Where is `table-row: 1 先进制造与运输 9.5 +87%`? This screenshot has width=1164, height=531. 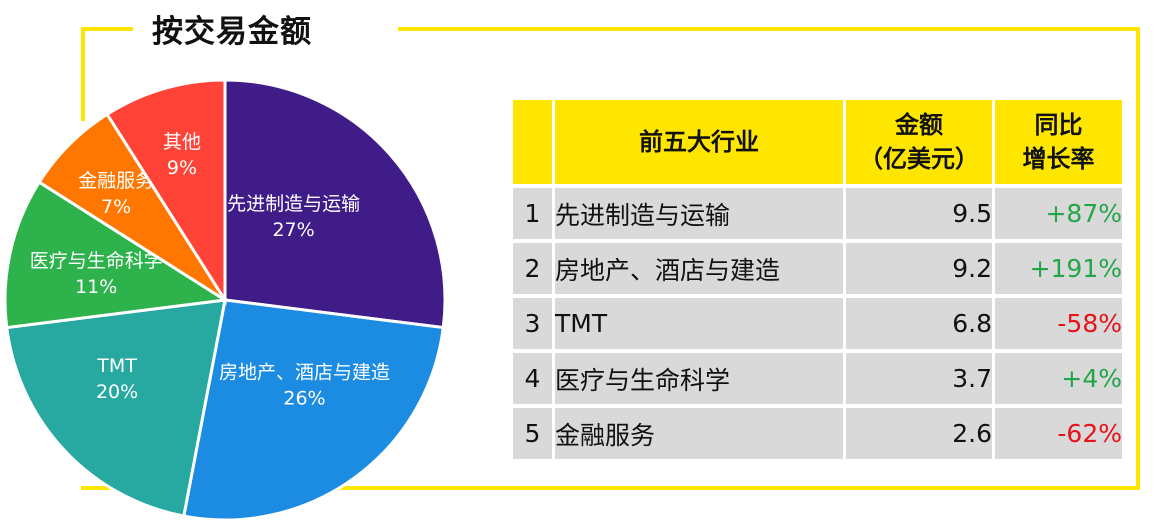 table-row: 1 先进制造与运输 9.5 +87% is located at coordinates (817, 215).